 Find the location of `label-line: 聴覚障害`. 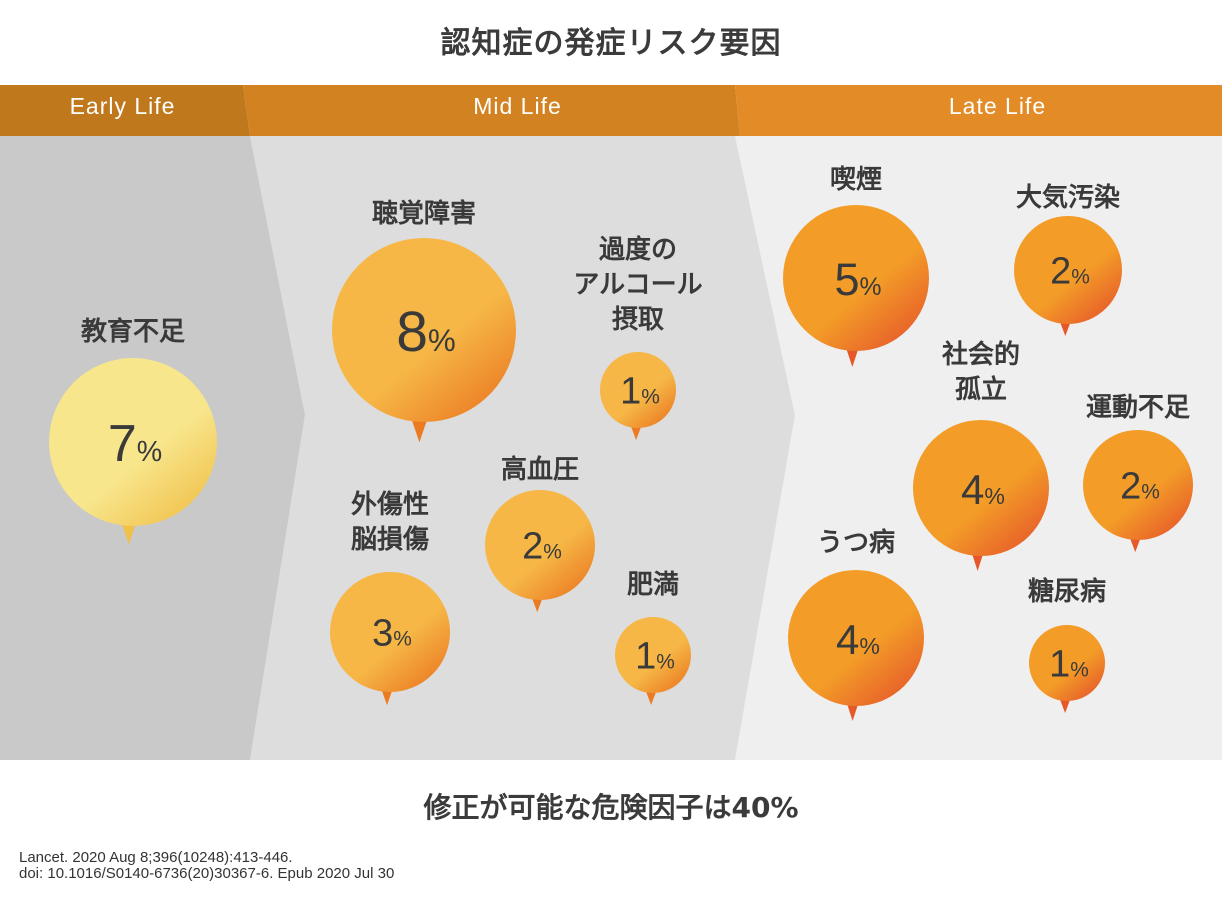

label-line: 聴覚障害 is located at coordinates (424, 214).